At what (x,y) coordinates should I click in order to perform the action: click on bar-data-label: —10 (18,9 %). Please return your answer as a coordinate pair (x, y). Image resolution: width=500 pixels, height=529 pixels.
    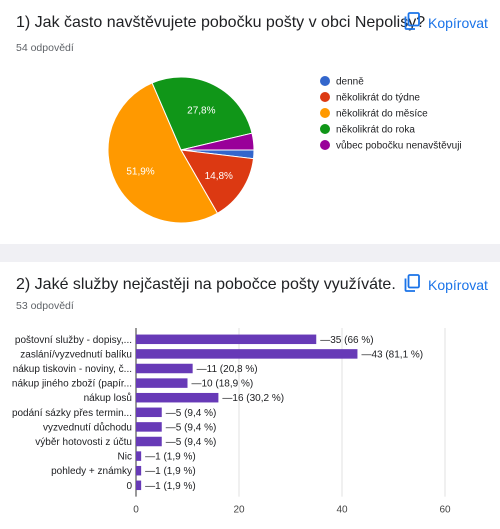
    Looking at the image, I should click on (223, 384).